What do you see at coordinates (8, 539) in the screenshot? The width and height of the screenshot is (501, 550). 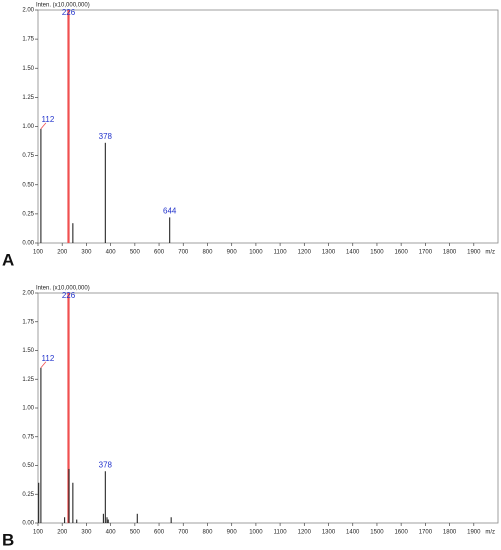 I see `panel-letter: B` at bounding box center [8, 539].